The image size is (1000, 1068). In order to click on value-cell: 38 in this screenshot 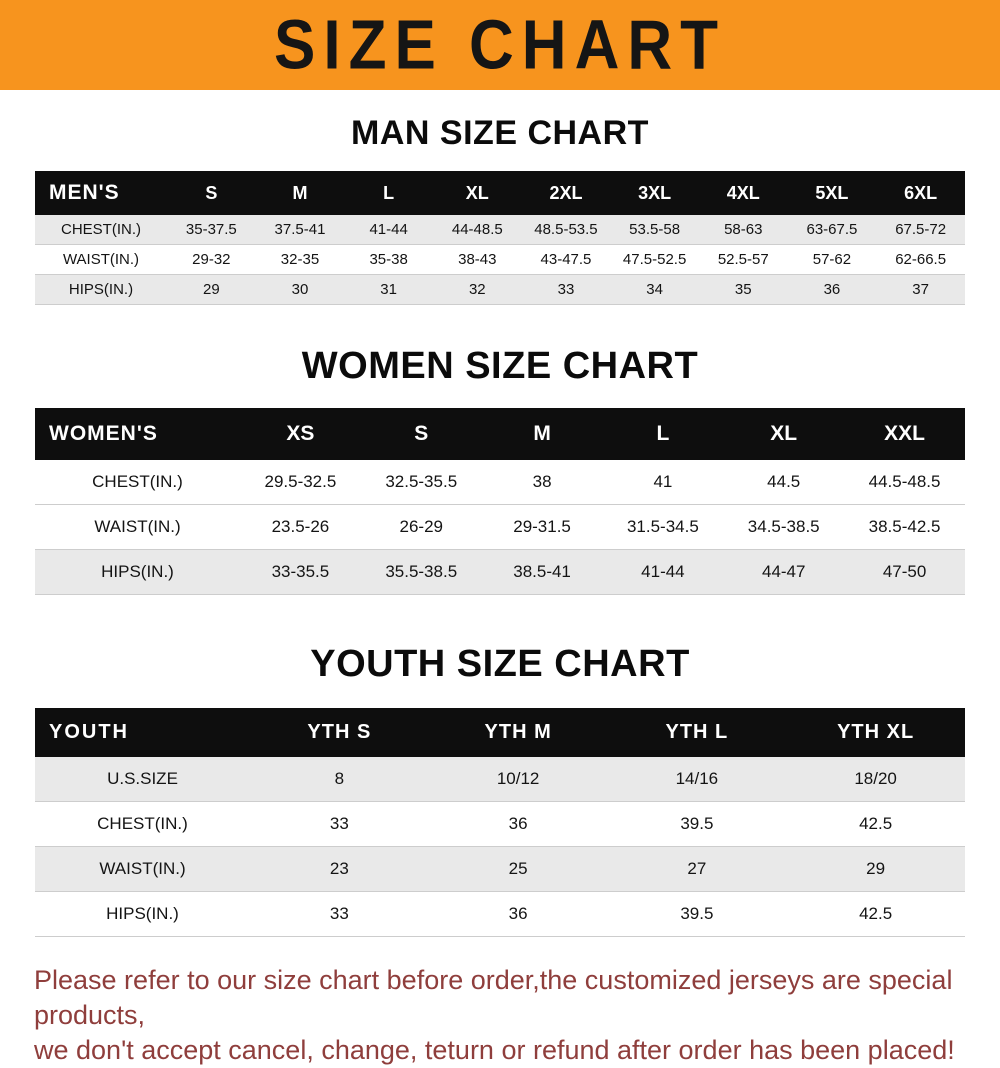, I will do `click(542, 481)`.